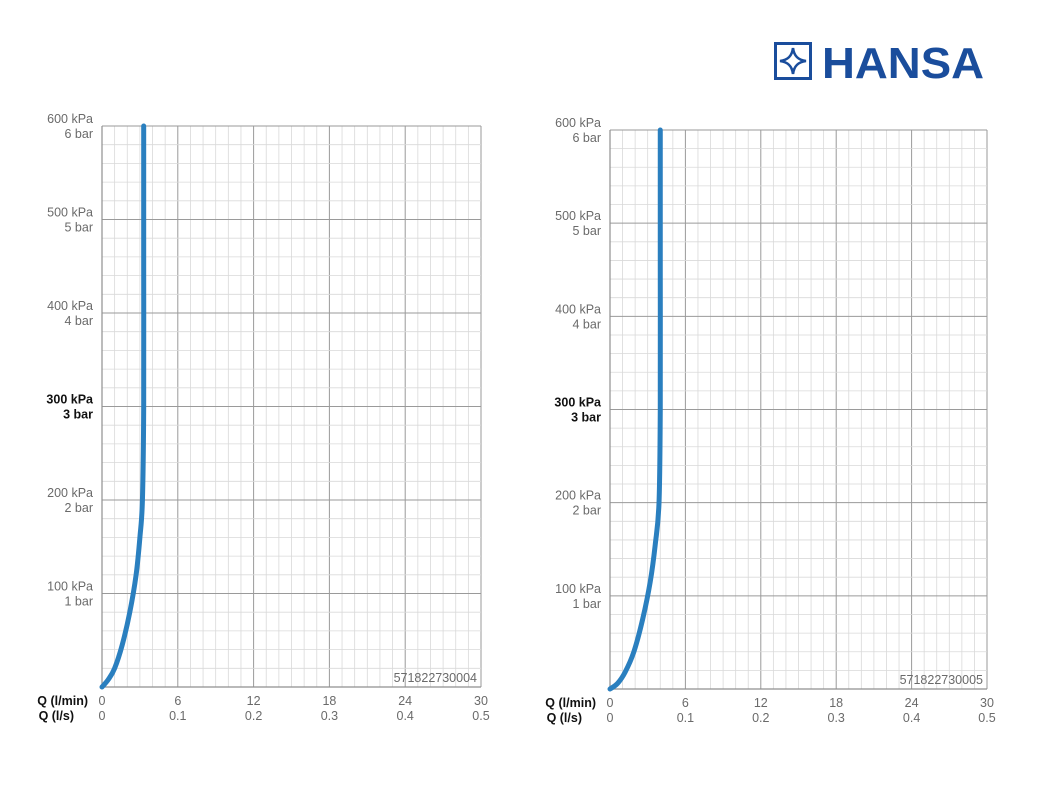 This screenshot has height=788, width=1050. What do you see at coordinates (903, 62) in the screenshot?
I see `hansa-wordmark: HANSA` at bounding box center [903, 62].